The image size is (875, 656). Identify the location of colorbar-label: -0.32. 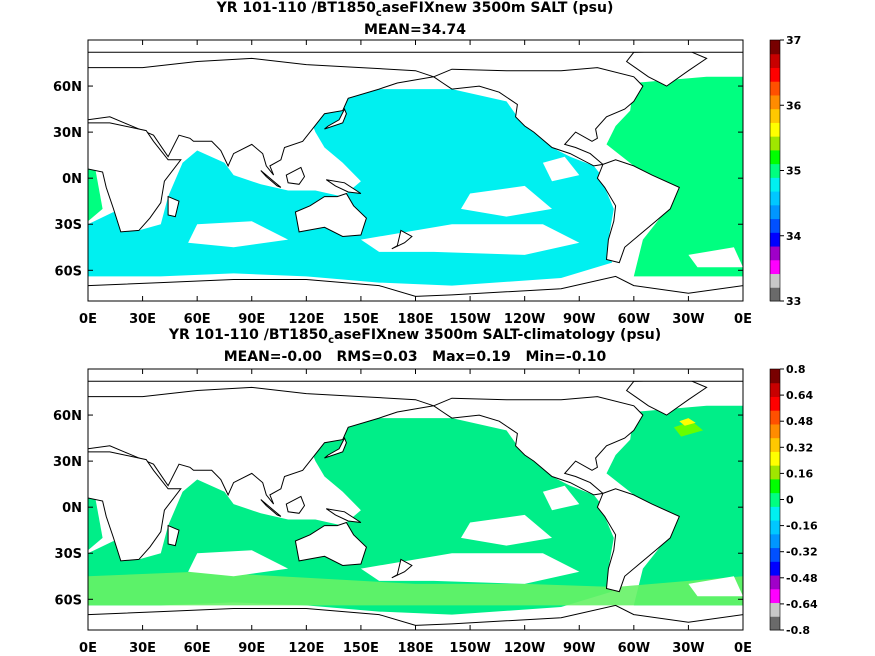
(802, 552).